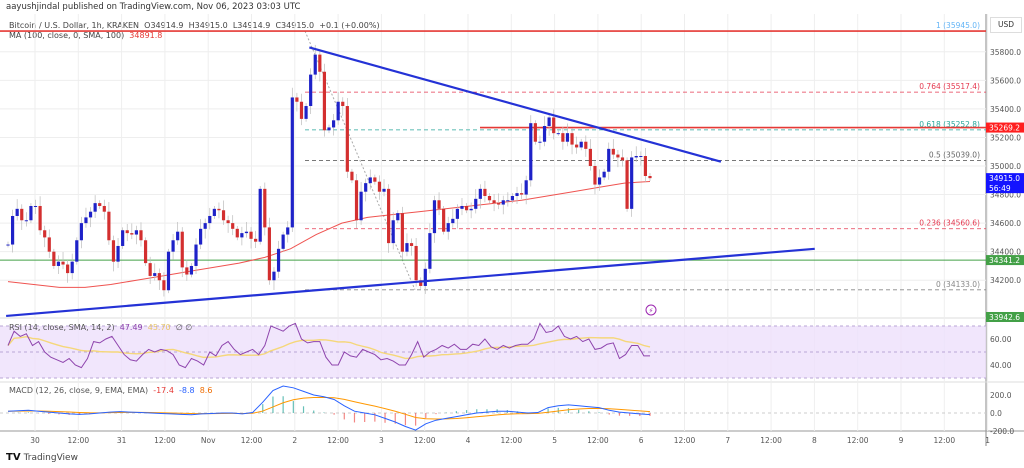 This screenshot has width=1024, height=468. Describe the element at coordinates (184, 327) in the screenshot. I see `rsi-extra: ∅ ∅` at that location.